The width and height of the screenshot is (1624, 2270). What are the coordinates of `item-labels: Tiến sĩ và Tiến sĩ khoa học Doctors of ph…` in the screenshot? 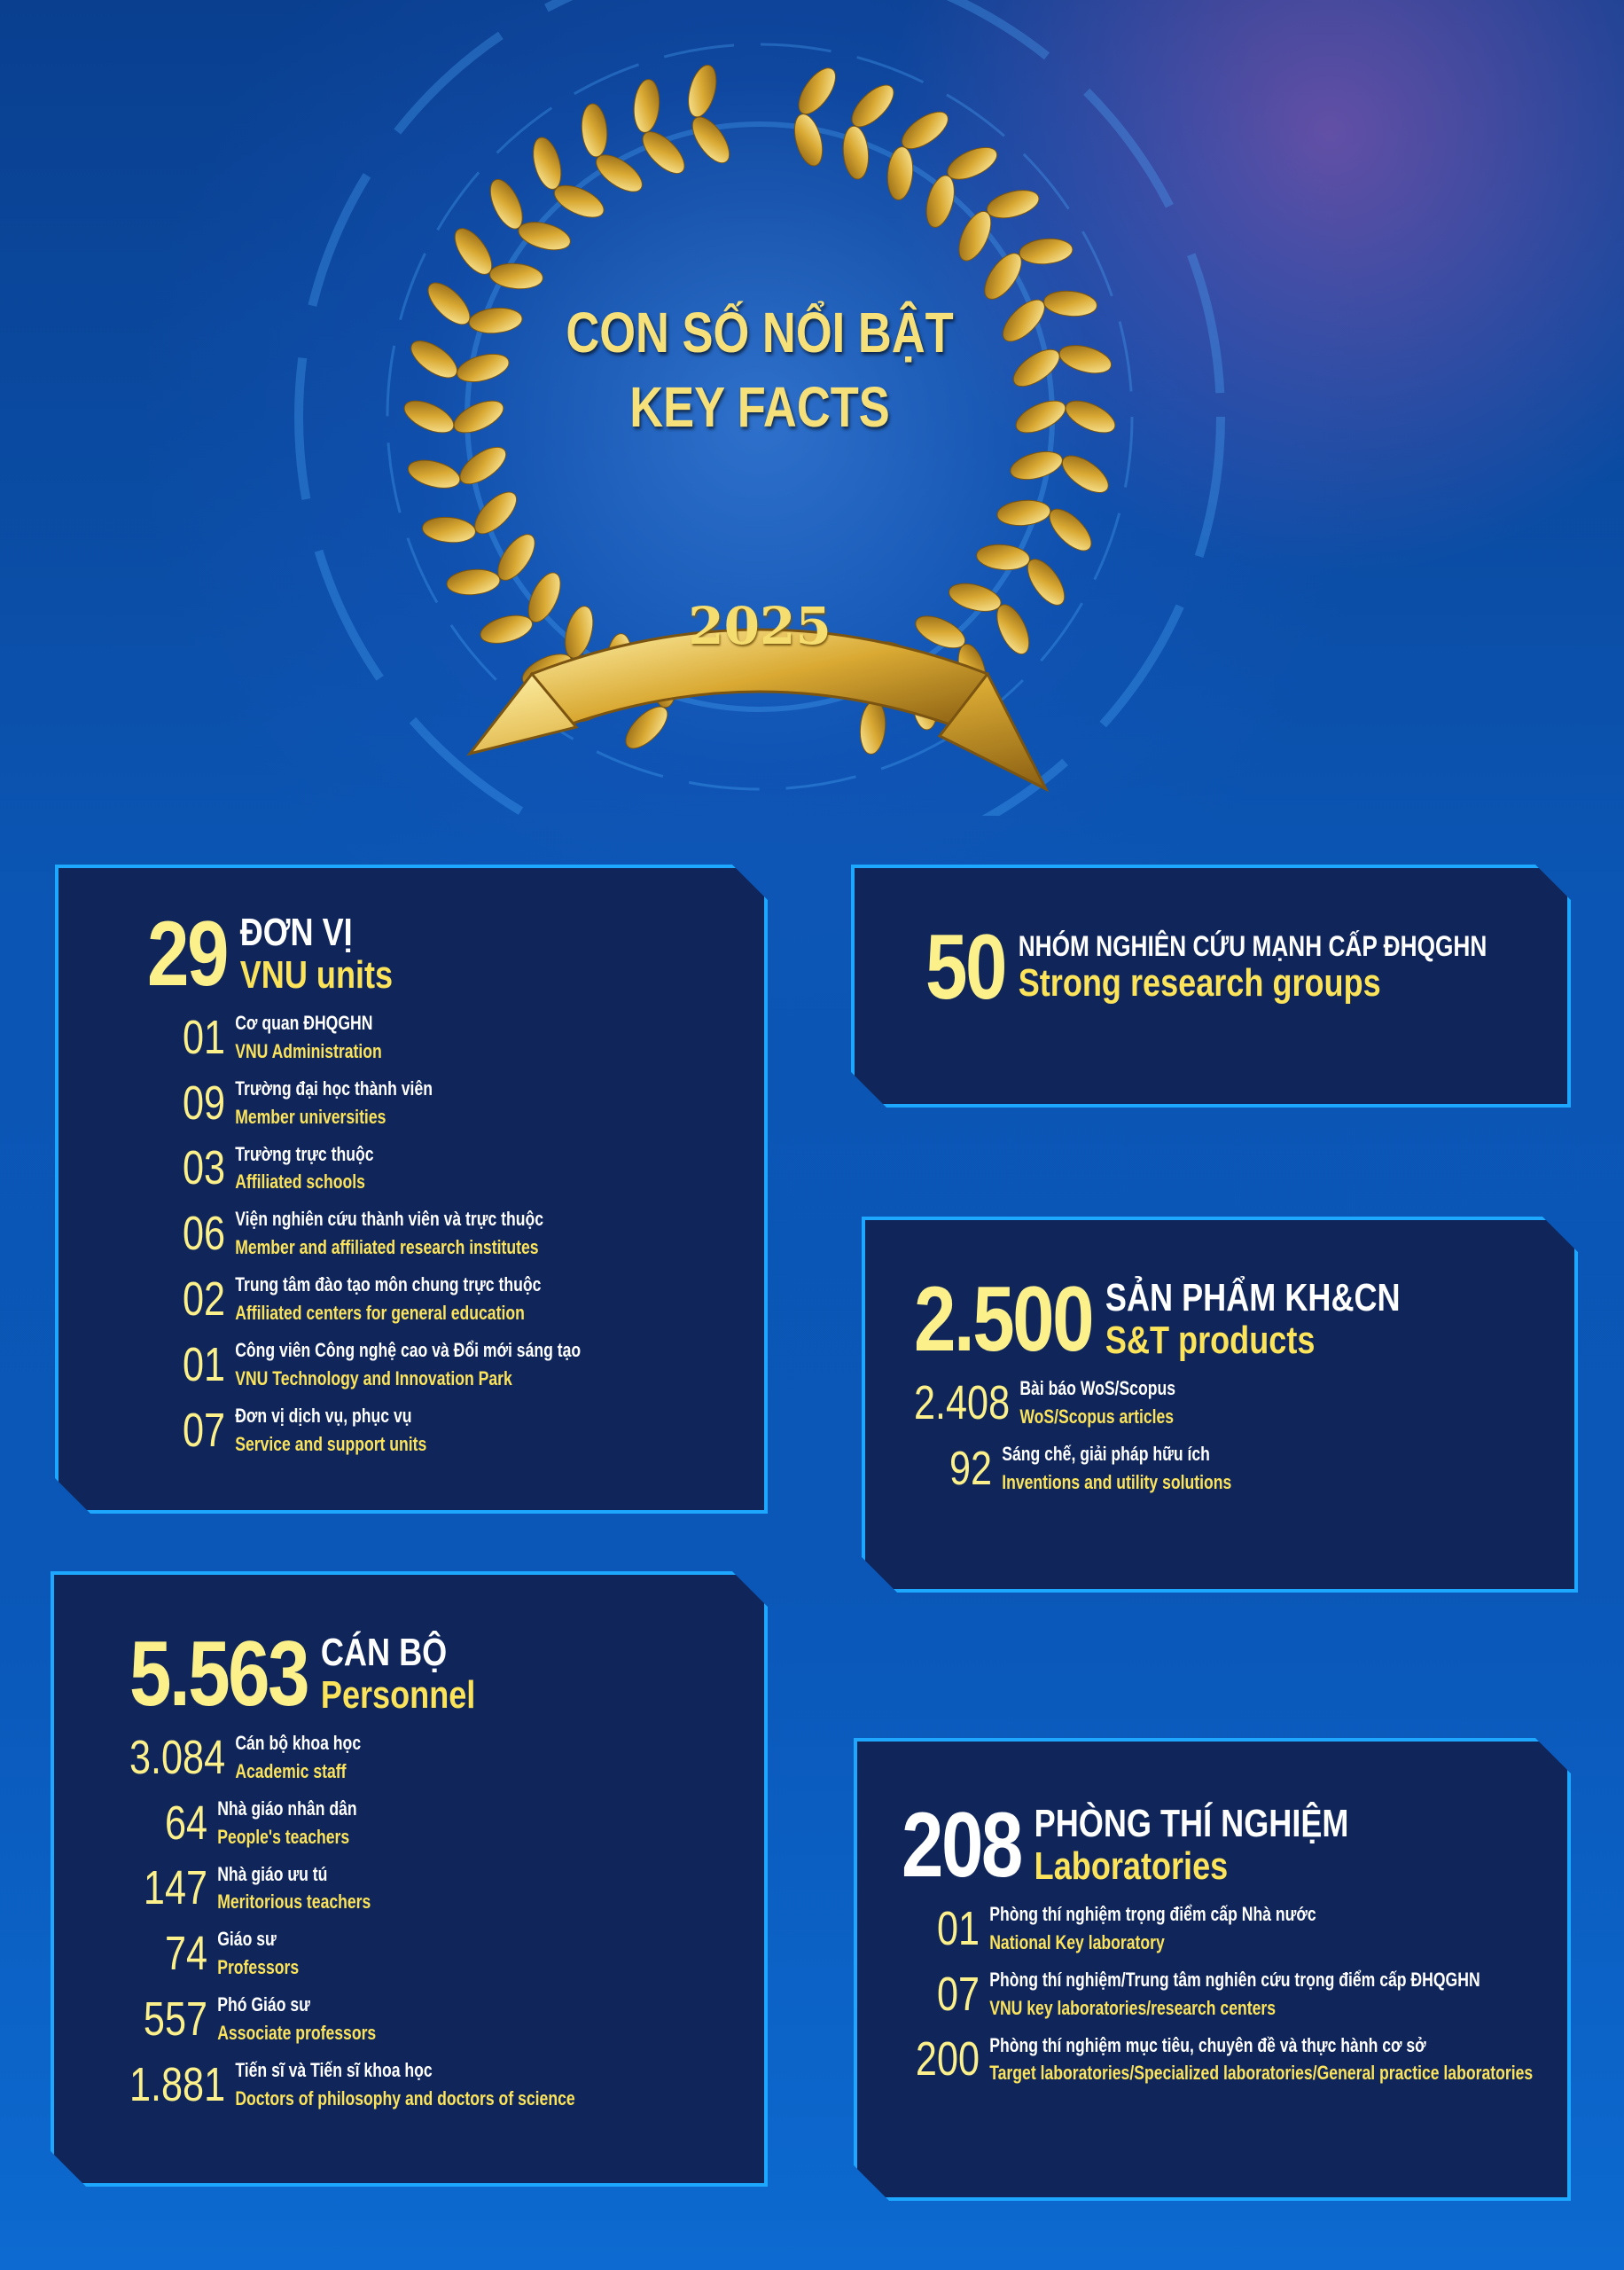 It's located at (404, 2085).